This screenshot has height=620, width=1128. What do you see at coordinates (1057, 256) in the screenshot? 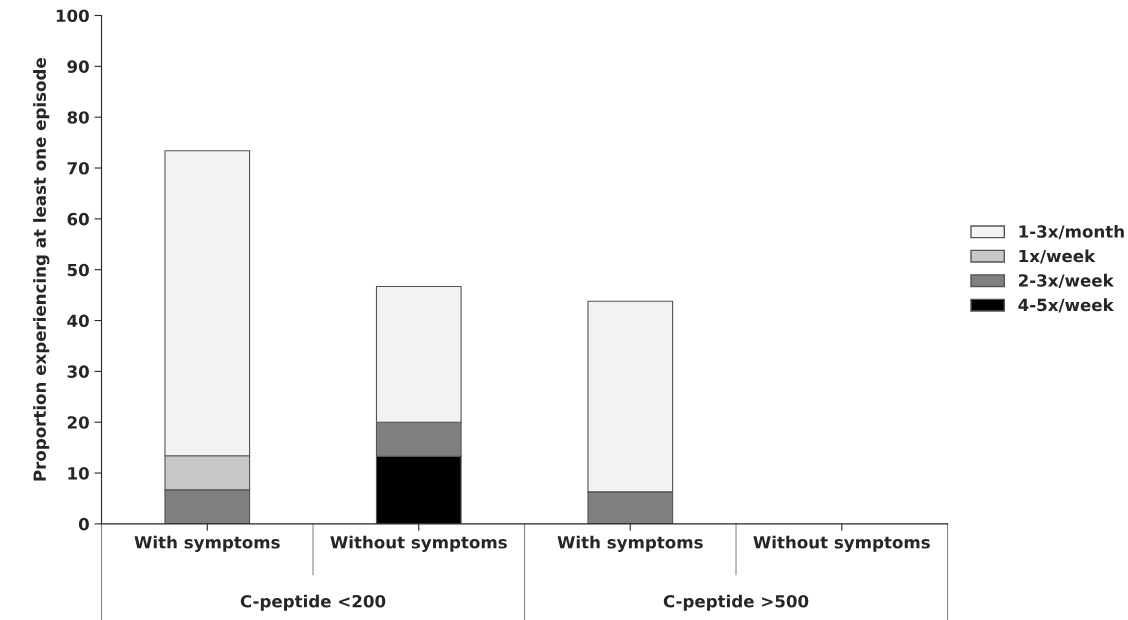
I see `legend-label: 1x/week` at bounding box center [1057, 256].